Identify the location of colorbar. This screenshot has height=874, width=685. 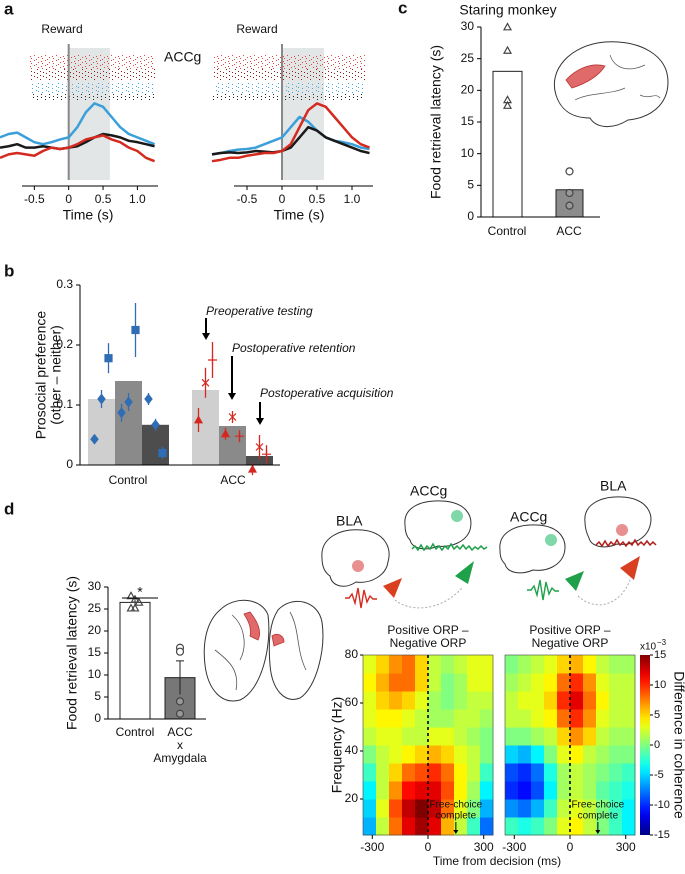
(645, 745).